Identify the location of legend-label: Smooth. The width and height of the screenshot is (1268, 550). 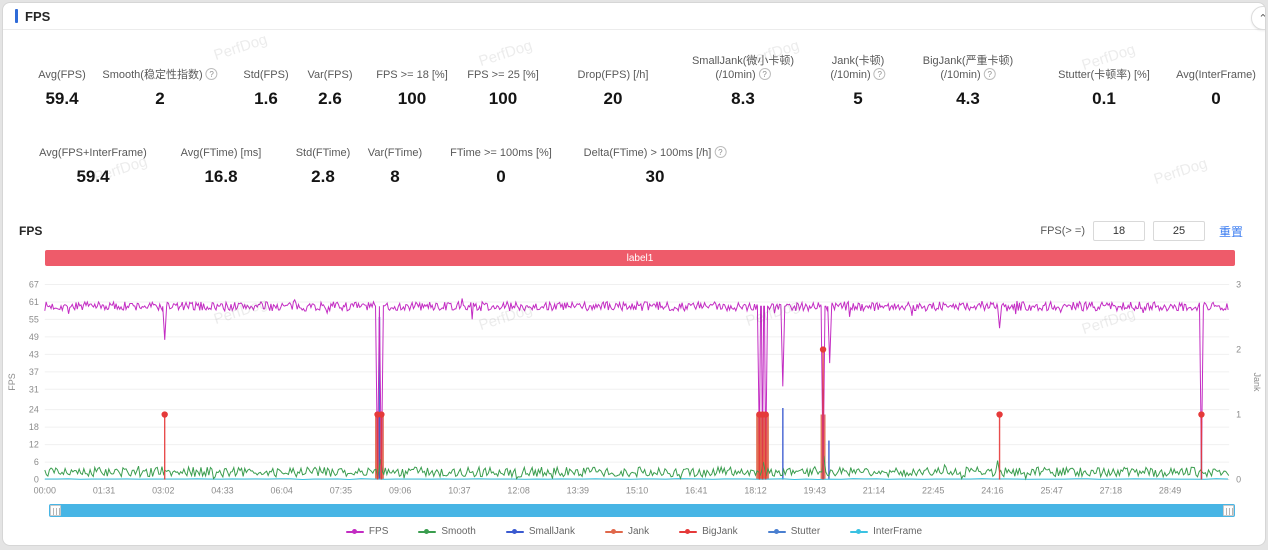
(458, 531).